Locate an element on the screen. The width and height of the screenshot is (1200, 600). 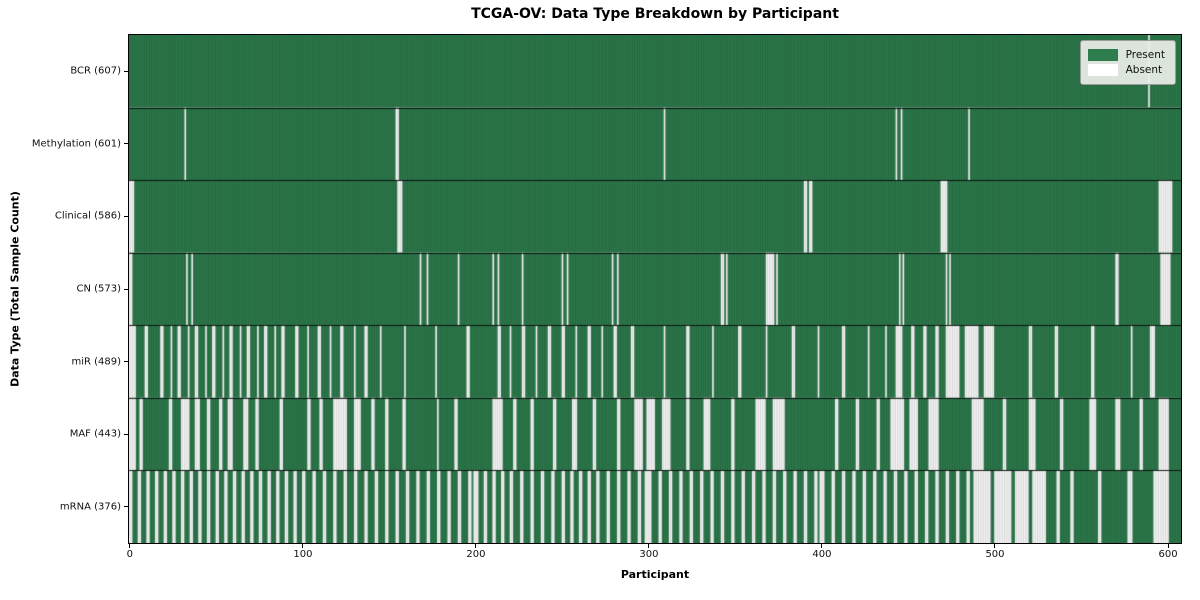
row-label: miR (489) is located at coordinates (96, 362).